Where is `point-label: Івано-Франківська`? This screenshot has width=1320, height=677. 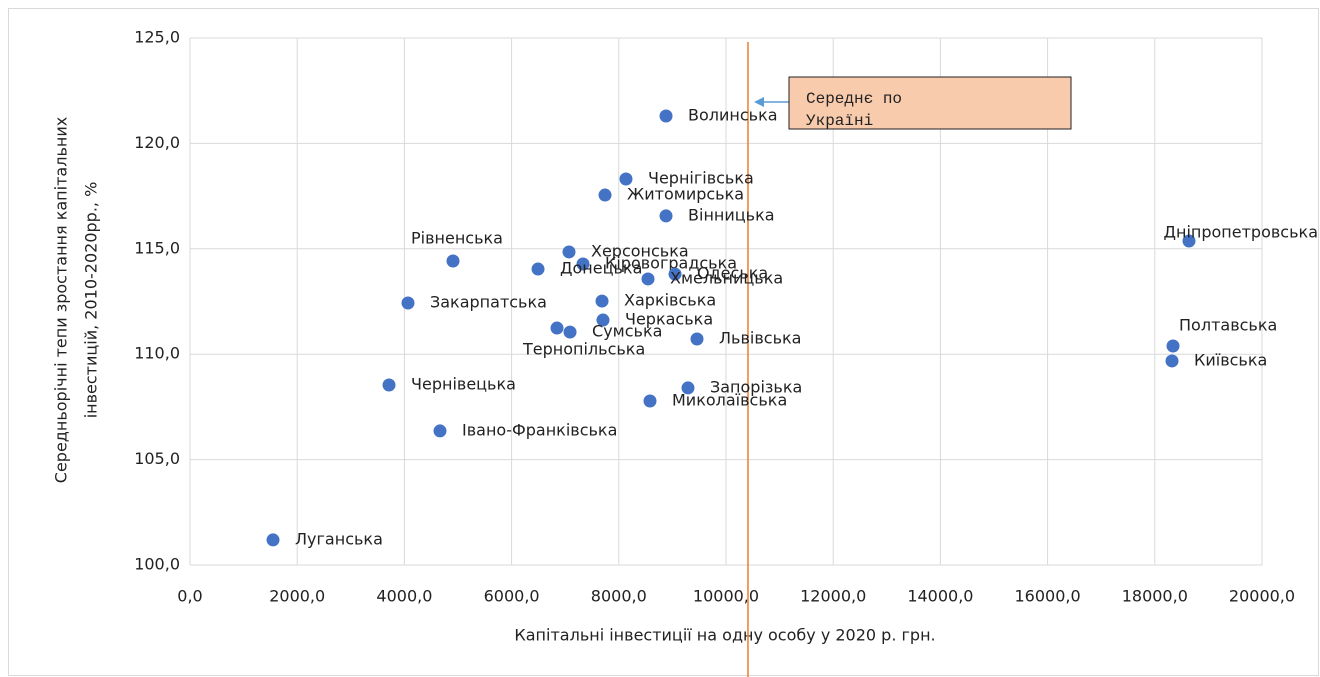 point-label: Івано-Франківська is located at coordinates (539, 429).